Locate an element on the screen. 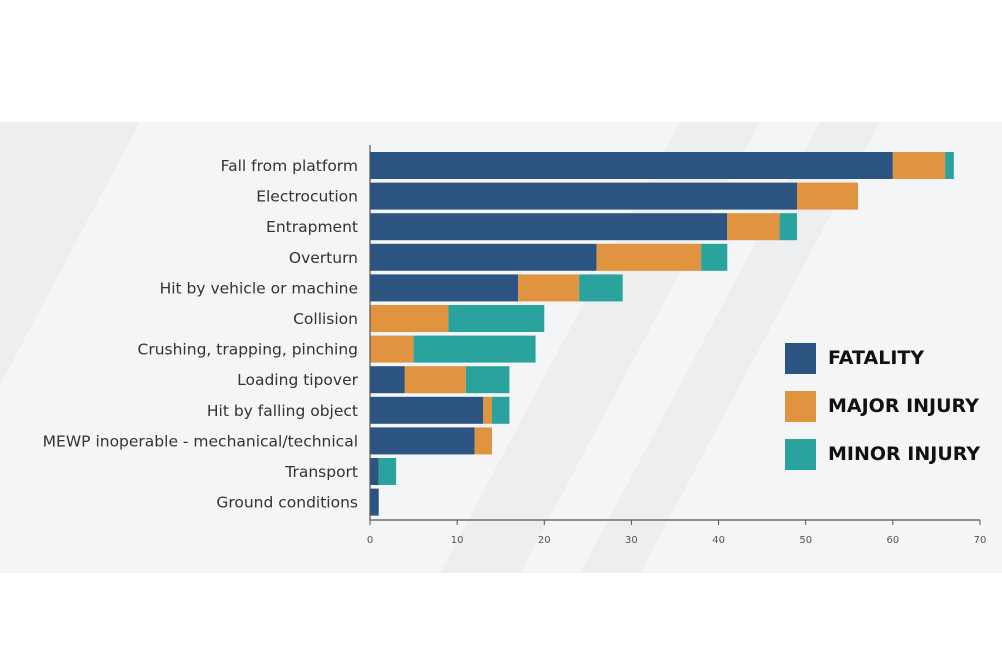 Image resolution: width=1002 pixels, height=668 pixels. category-label: Ground conditions is located at coordinates (287, 503).